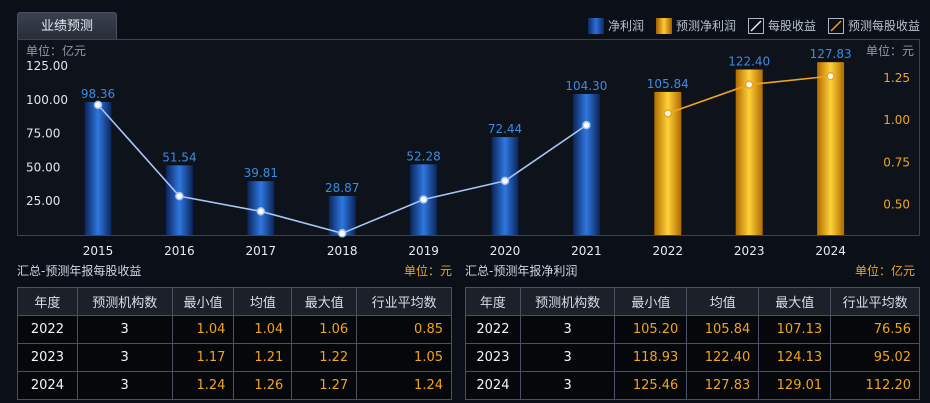 This screenshot has width=930, height=403. I want to click on x-tick-label: 2022, so click(668, 251).